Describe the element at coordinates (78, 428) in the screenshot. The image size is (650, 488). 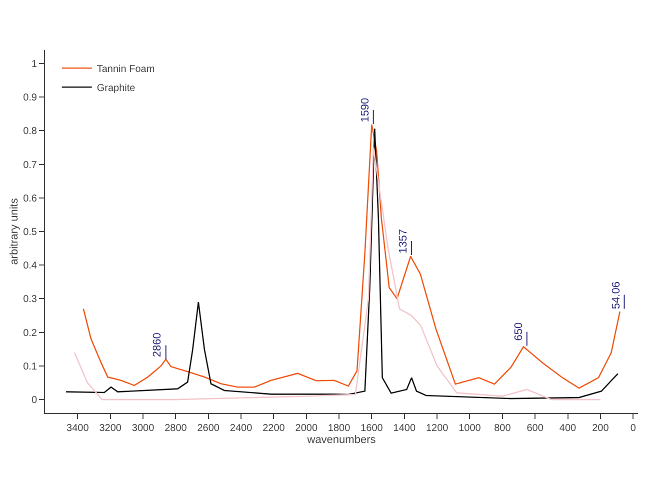
I see `x-tick-label: 3400` at that location.